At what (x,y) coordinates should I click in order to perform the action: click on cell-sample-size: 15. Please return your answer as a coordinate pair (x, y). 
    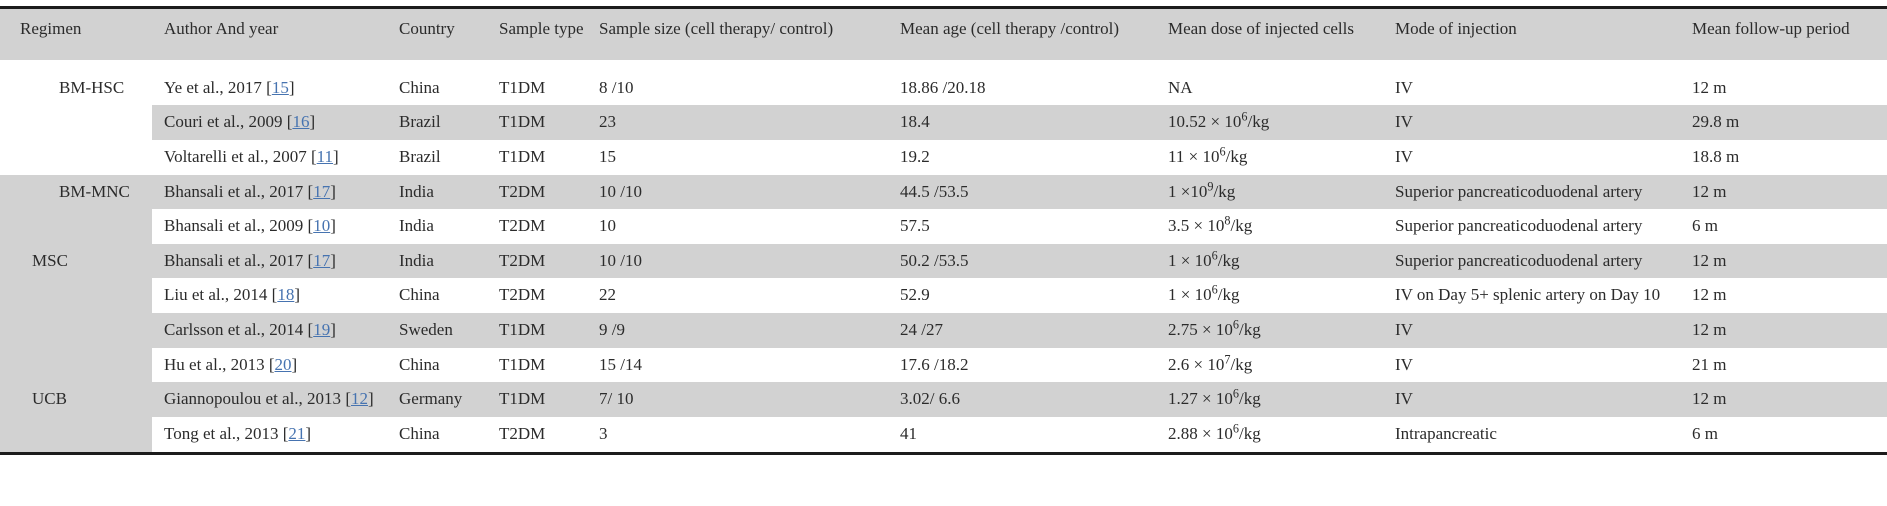
    Looking at the image, I should click on (737, 157).